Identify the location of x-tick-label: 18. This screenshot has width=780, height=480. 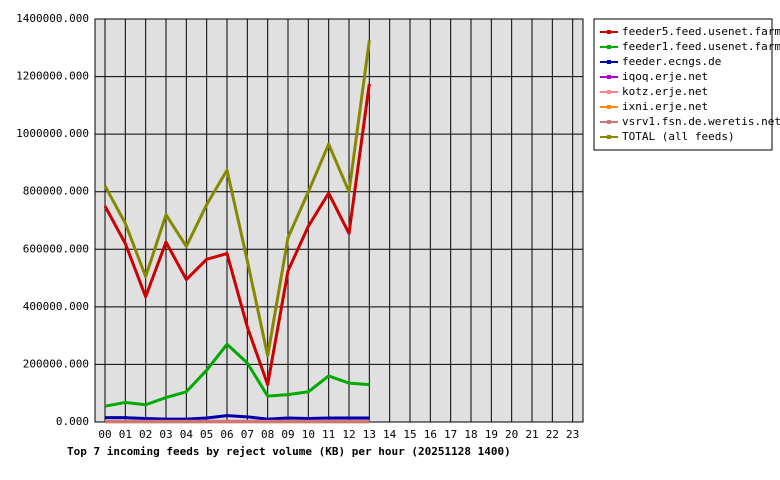
(470, 434).